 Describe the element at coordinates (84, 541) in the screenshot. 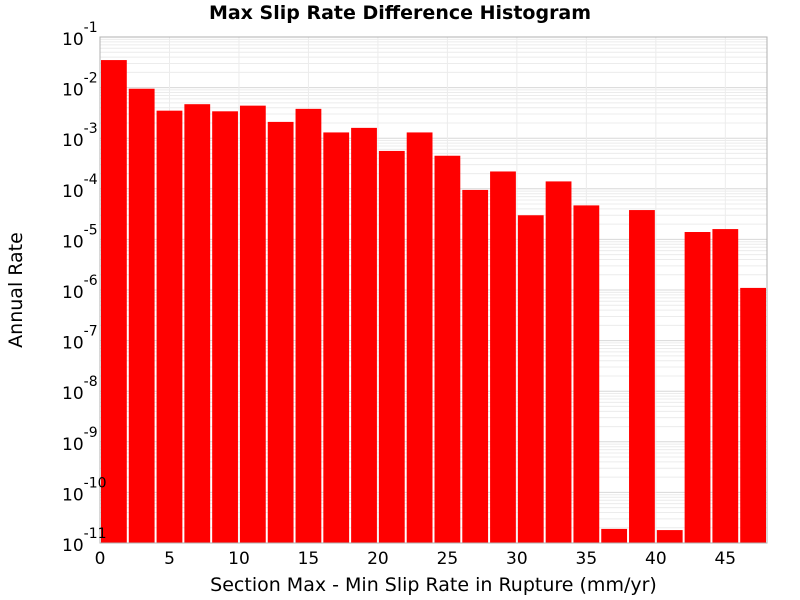

I see `y-tick-label: 10⁻¹¹` at that location.